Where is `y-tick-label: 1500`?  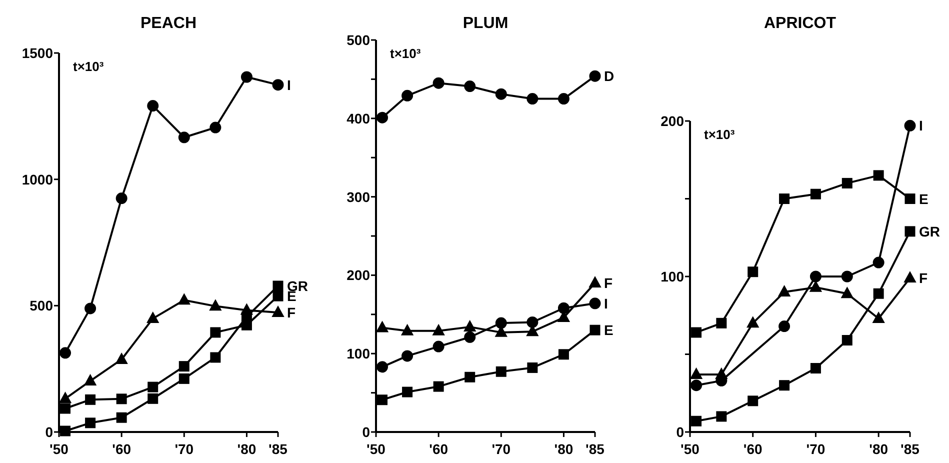 y-tick-label: 1500 is located at coordinates (38, 53).